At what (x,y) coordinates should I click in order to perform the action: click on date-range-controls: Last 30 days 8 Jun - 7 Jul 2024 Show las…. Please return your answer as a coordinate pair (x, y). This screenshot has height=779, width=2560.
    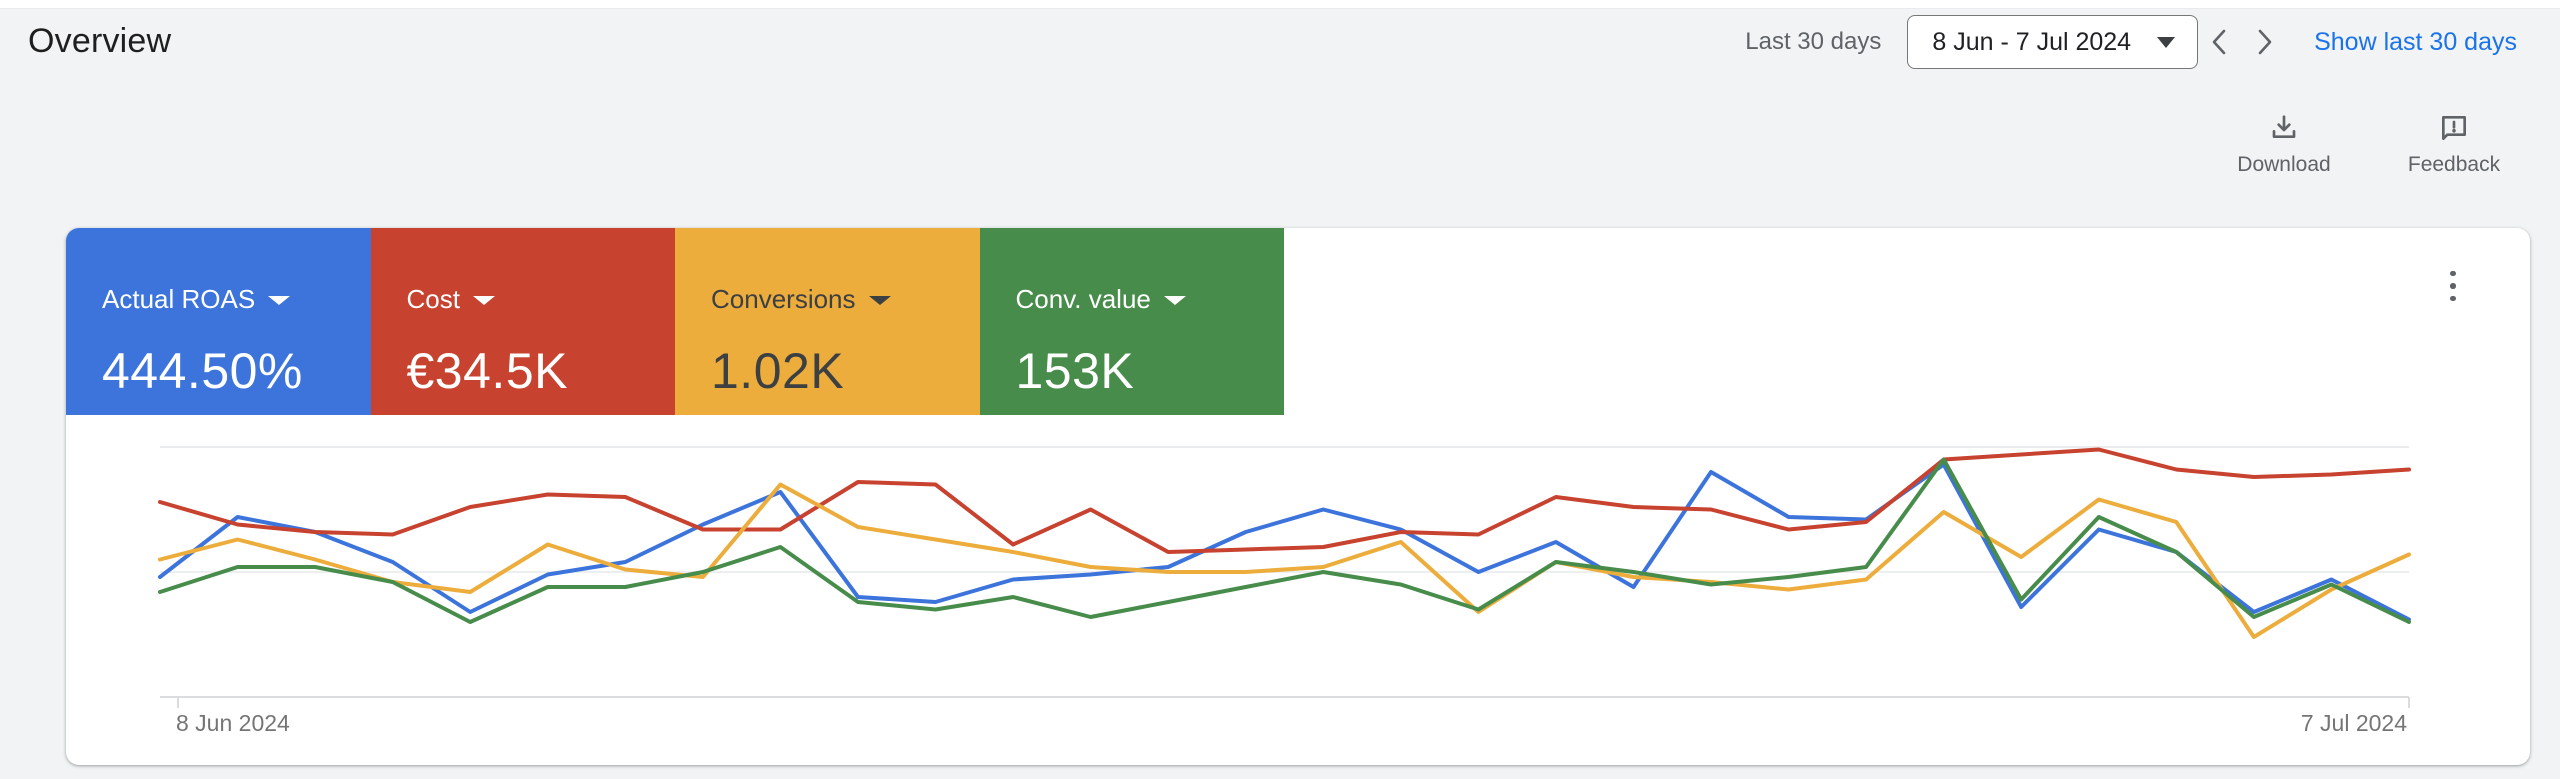
    Looking at the image, I should click on (2131, 42).